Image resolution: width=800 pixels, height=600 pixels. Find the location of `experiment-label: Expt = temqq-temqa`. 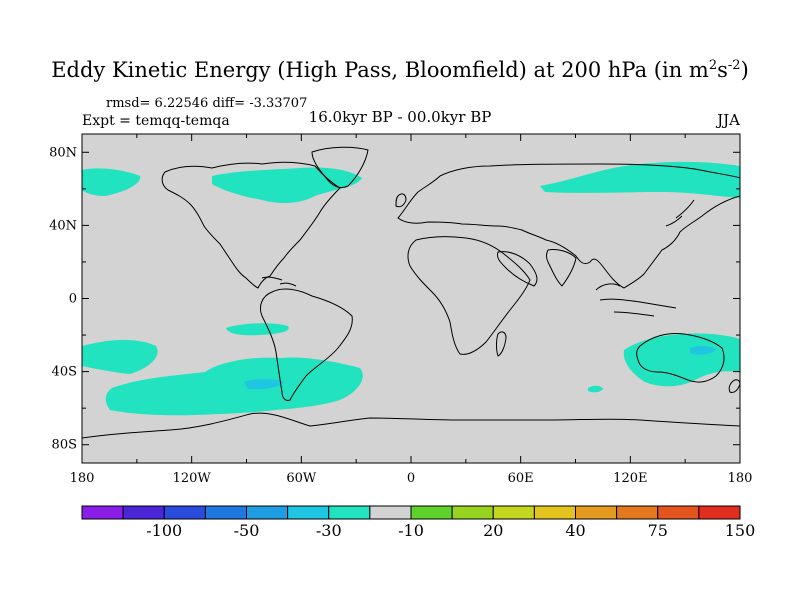

experiment-label: Expt = temqq-temqa is located at coordinates (156, 121).